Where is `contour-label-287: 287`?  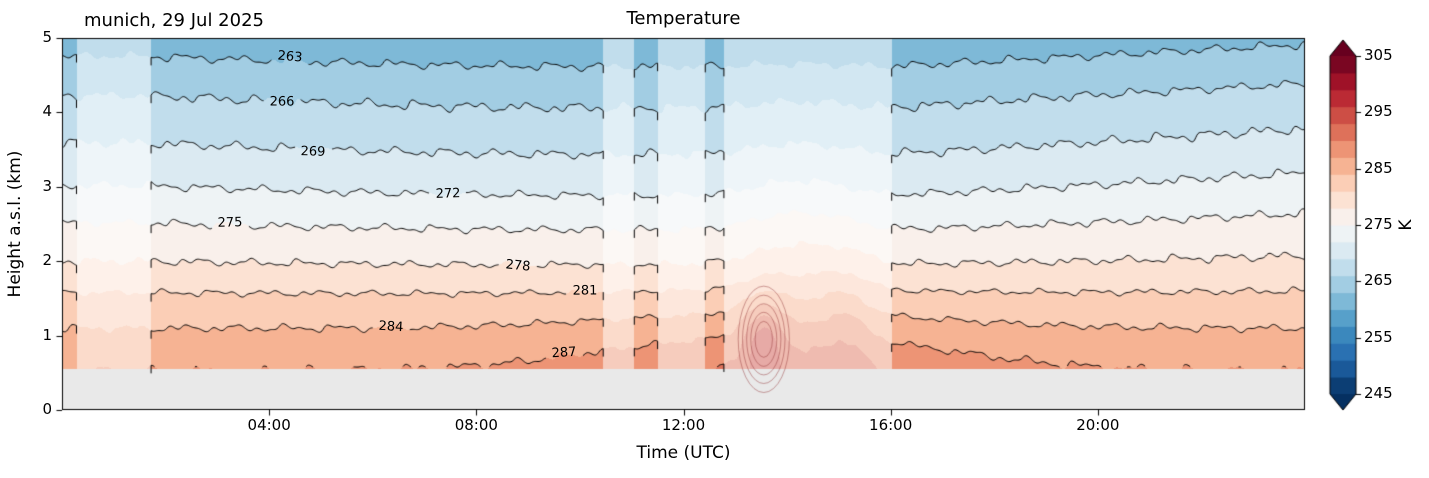 contour-label-287: 287 is located at coordinates (564, 353).